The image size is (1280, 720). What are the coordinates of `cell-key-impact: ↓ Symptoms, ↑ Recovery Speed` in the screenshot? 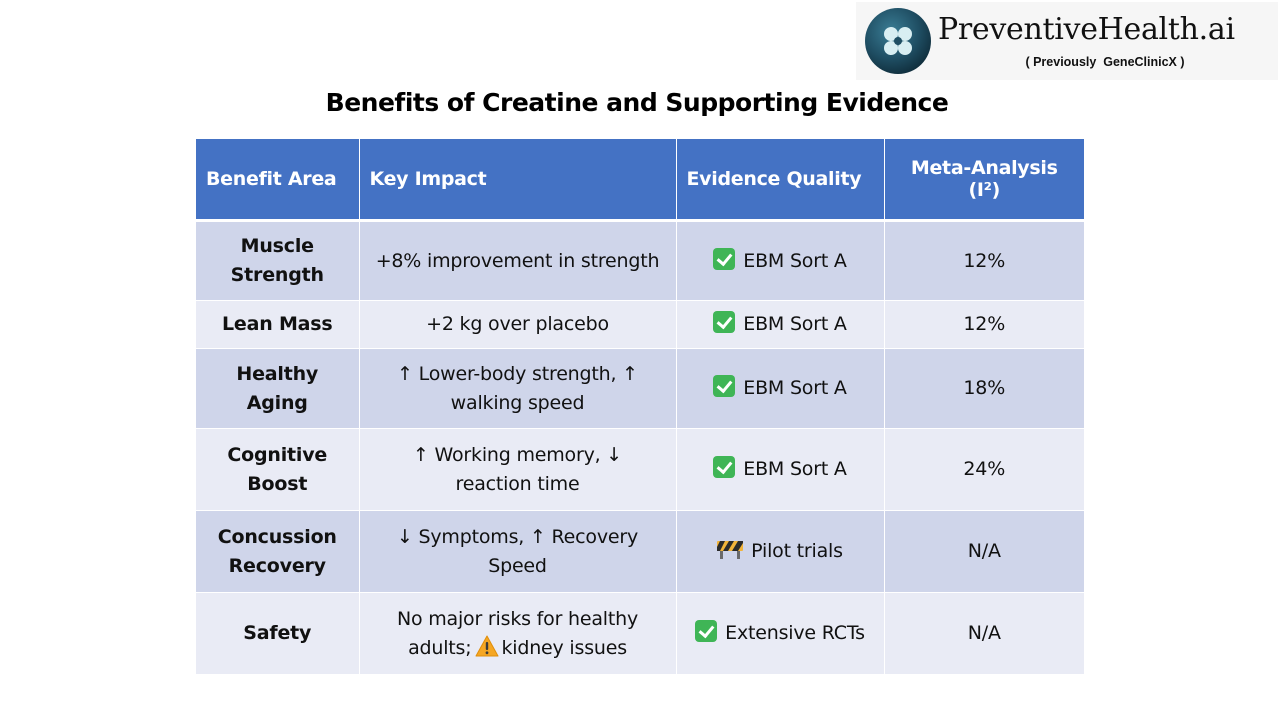 It's located at (518, 551).